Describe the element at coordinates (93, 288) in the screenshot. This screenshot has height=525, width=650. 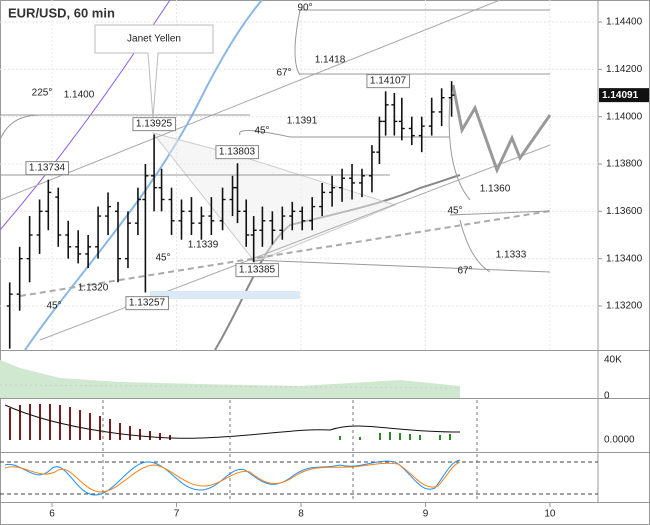
I see `annotation: 1.1320` at that location.